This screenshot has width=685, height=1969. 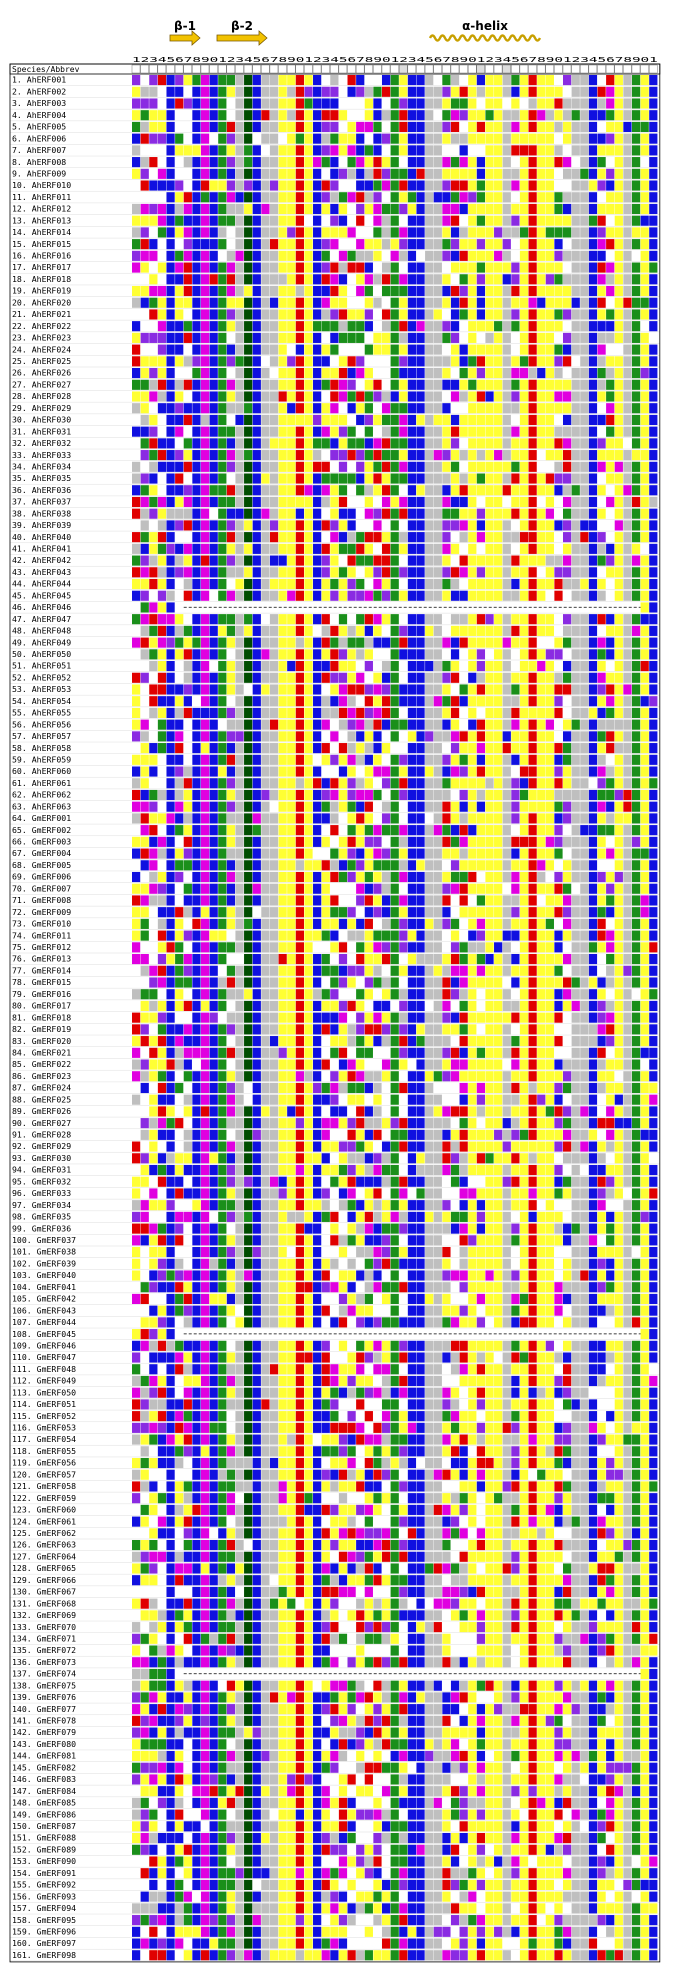 I want to click on header-cell, so click(x=455, y=69).